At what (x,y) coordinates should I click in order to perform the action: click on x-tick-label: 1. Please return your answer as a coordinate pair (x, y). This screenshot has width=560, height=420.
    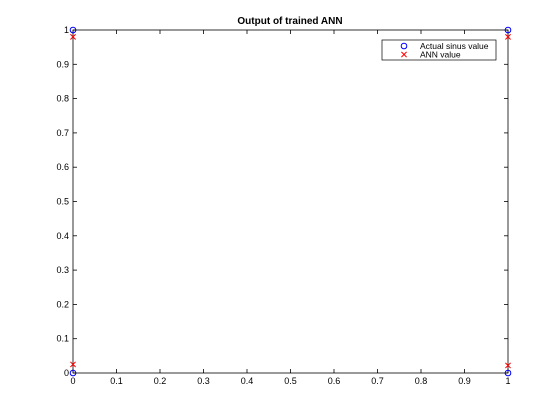
    Looking at the image, I should click on (507, 381).